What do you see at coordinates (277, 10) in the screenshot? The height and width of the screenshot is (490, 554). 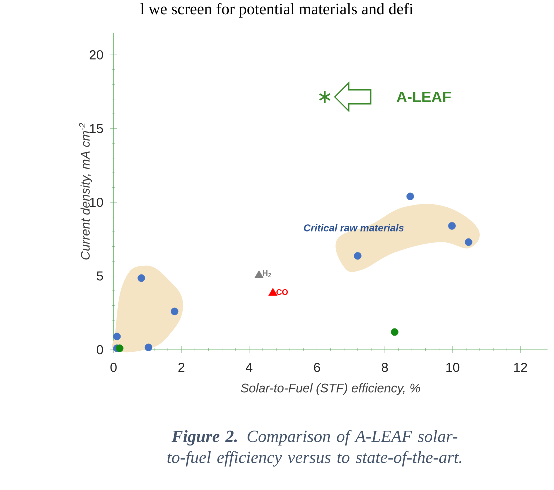 I see `text: l we screen for potential materials and defi` at bounding box center [277, 10].